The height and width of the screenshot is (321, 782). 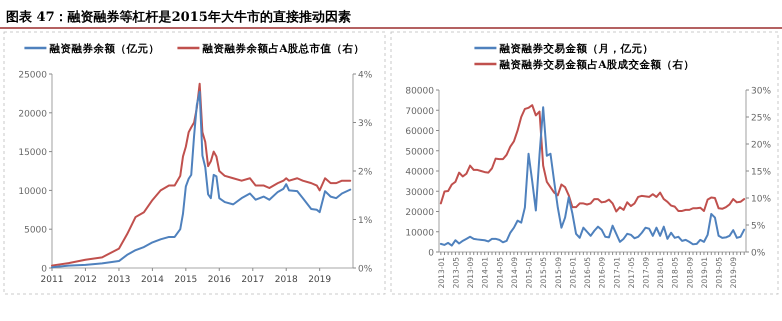 I want to click on legend-label: 融资融券交易金额占A股成交金额（右）, so click(x=597, y=64).